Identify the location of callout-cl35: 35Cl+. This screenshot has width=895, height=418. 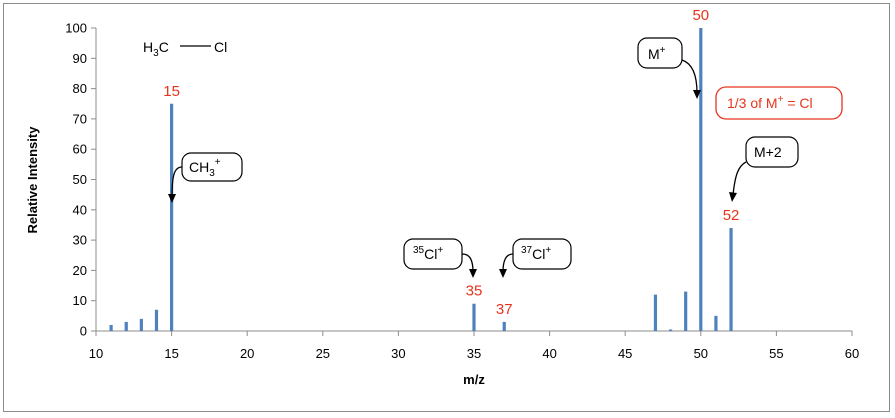
(440, 258).